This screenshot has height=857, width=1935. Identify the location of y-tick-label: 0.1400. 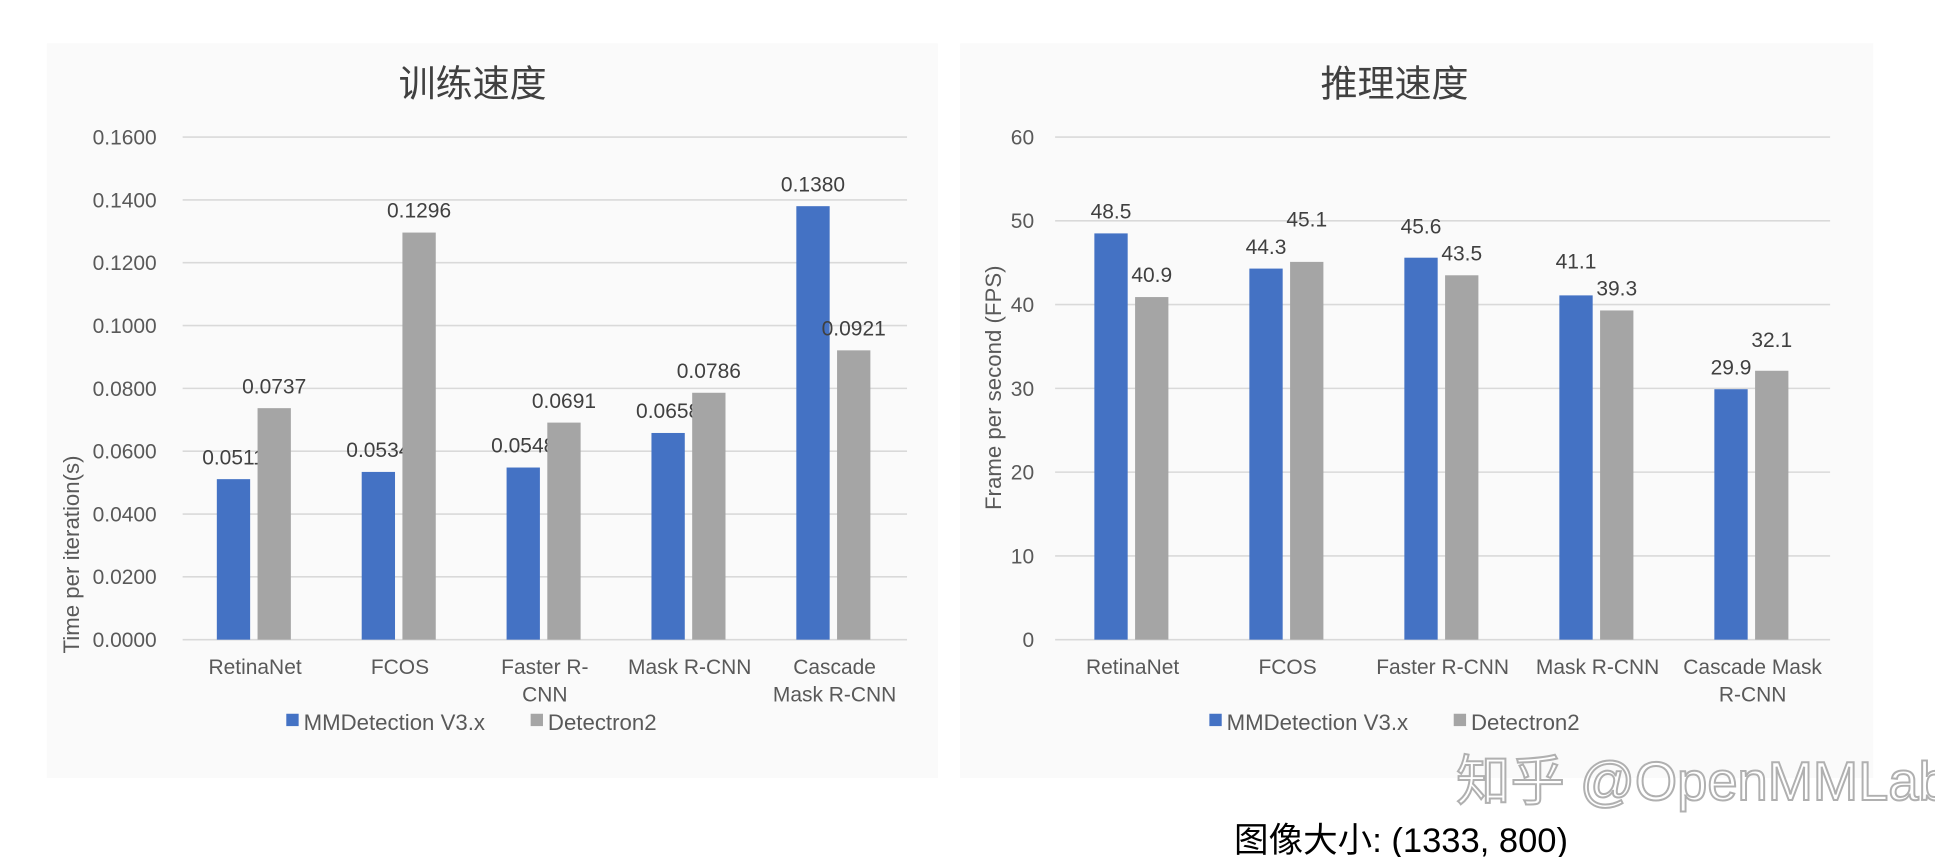
(125, 200).